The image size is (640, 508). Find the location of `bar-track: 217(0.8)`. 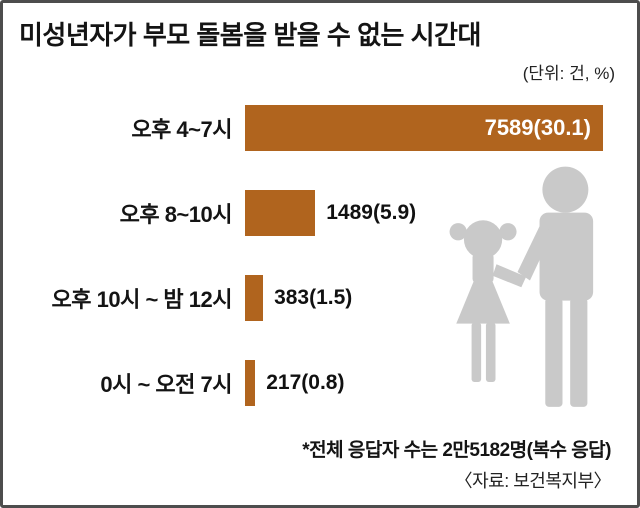

bar-track: 217(0.8) is located at coordinates (424, 383).